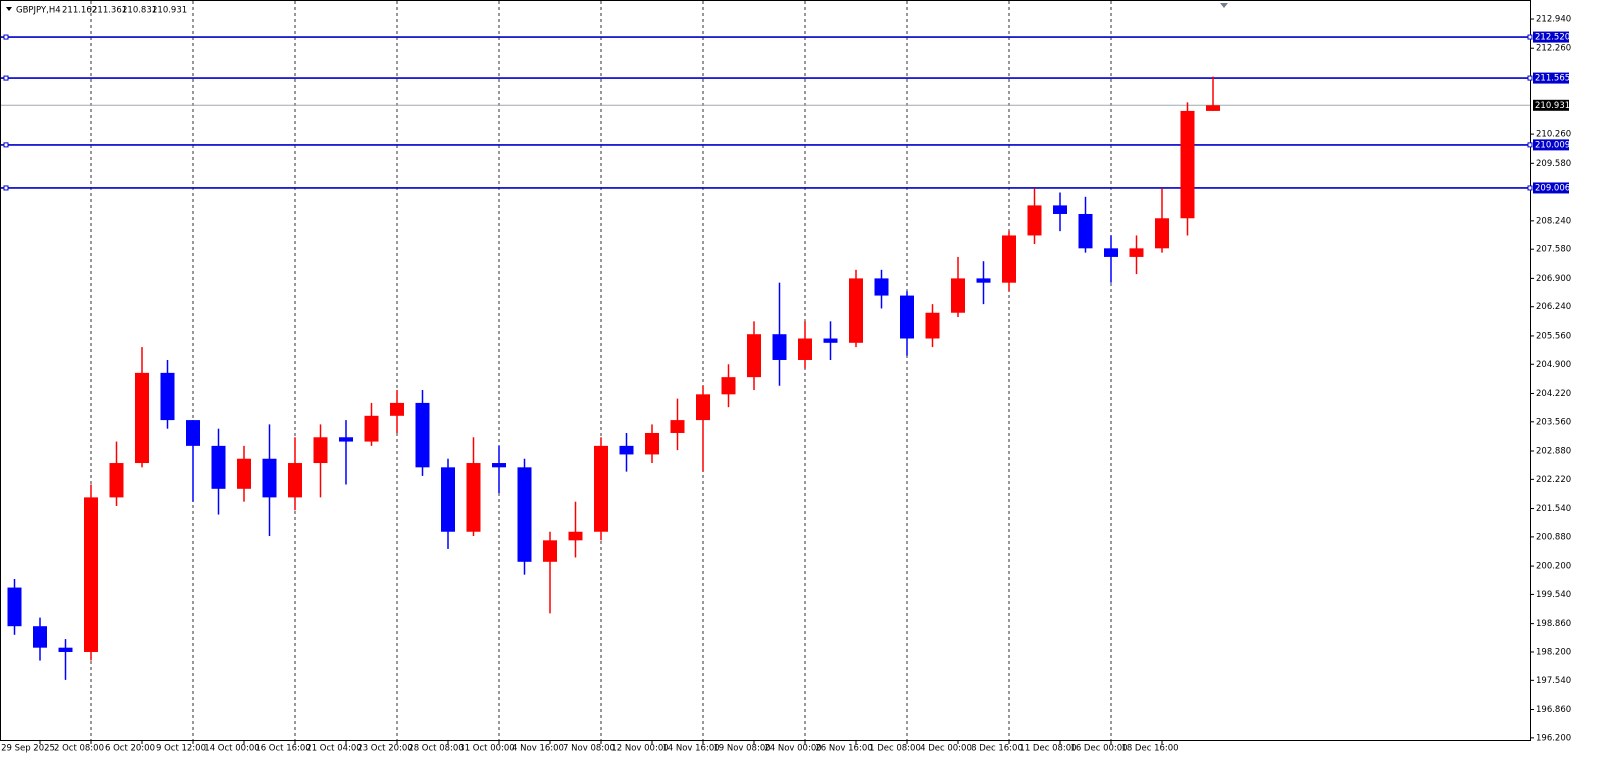 The width and height of the screenshot is (1603, 774). Describe the element at coordinates (486, 749) in the screenshot. I see `x-tick-label: 31 Oct 00:00` at that location.